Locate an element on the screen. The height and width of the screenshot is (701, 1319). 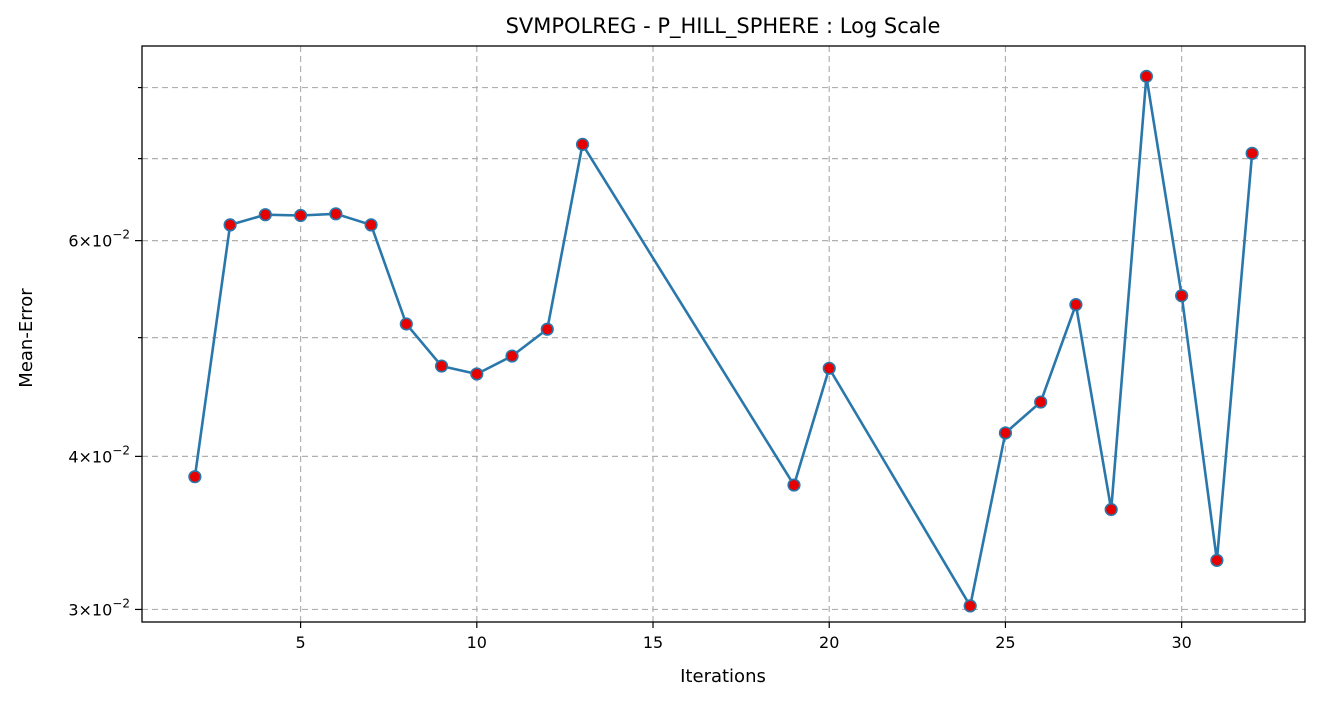
x-tick-label: 25 is located at coordinates (1005, 642).